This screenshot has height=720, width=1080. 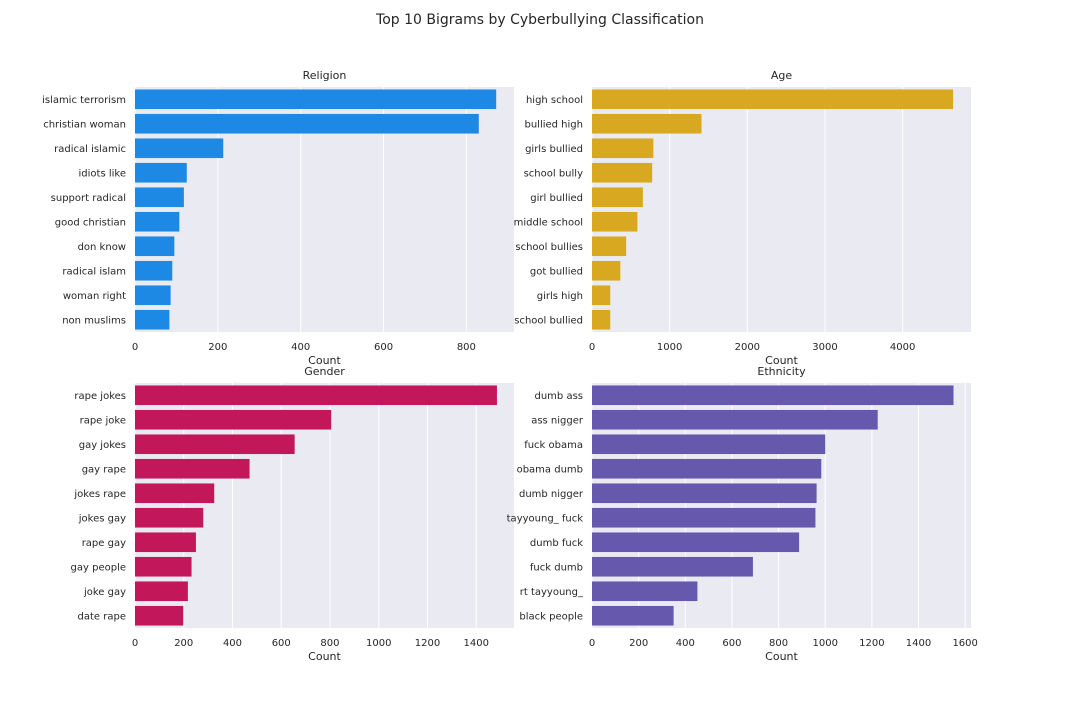 What do you see at coordinates (773, 99) in the screenshot?
I see `age-bar-high-school` at bounding box center [773, 99].